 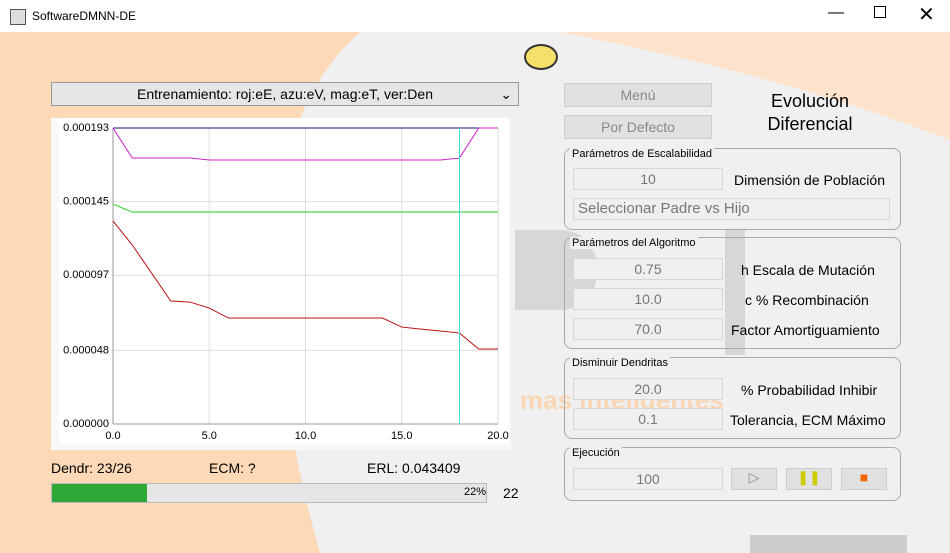 I want to click on play-button: ▷, so click(x=754, y=479).